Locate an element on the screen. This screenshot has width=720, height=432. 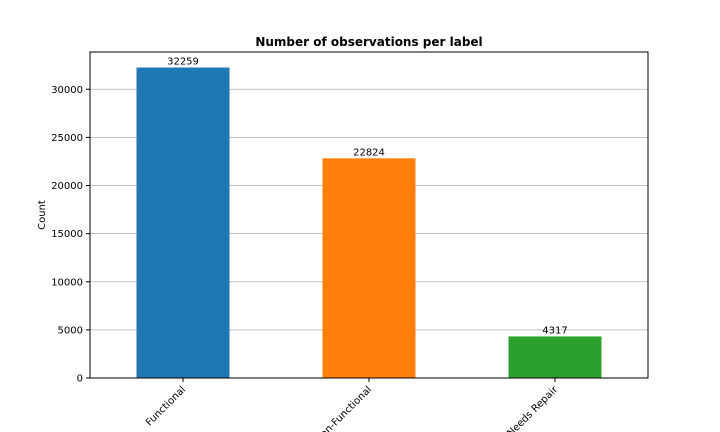
x-tick-label: Needs Repair is located at coordinates (532, 408).